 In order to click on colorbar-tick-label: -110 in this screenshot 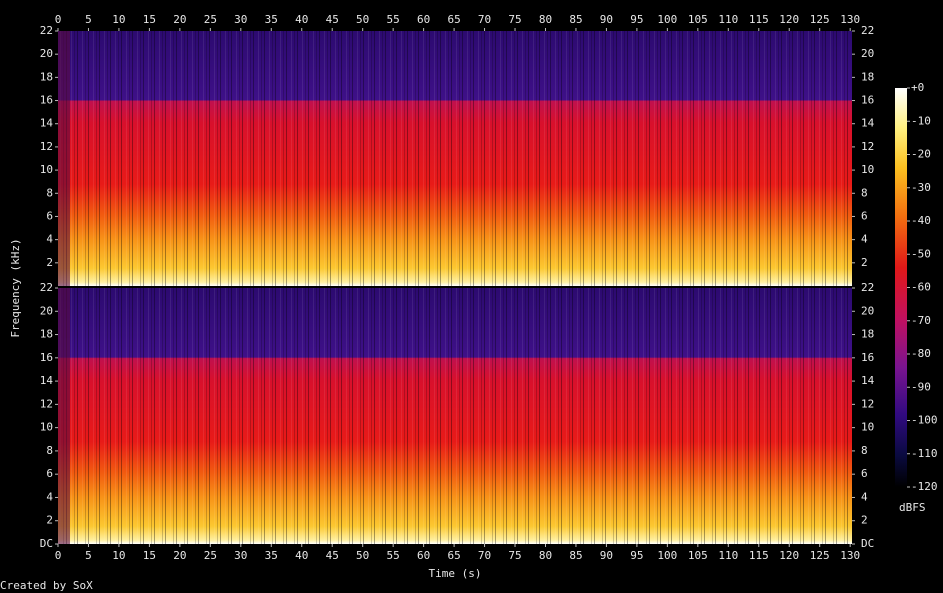, I will do `click(924, 453)`.